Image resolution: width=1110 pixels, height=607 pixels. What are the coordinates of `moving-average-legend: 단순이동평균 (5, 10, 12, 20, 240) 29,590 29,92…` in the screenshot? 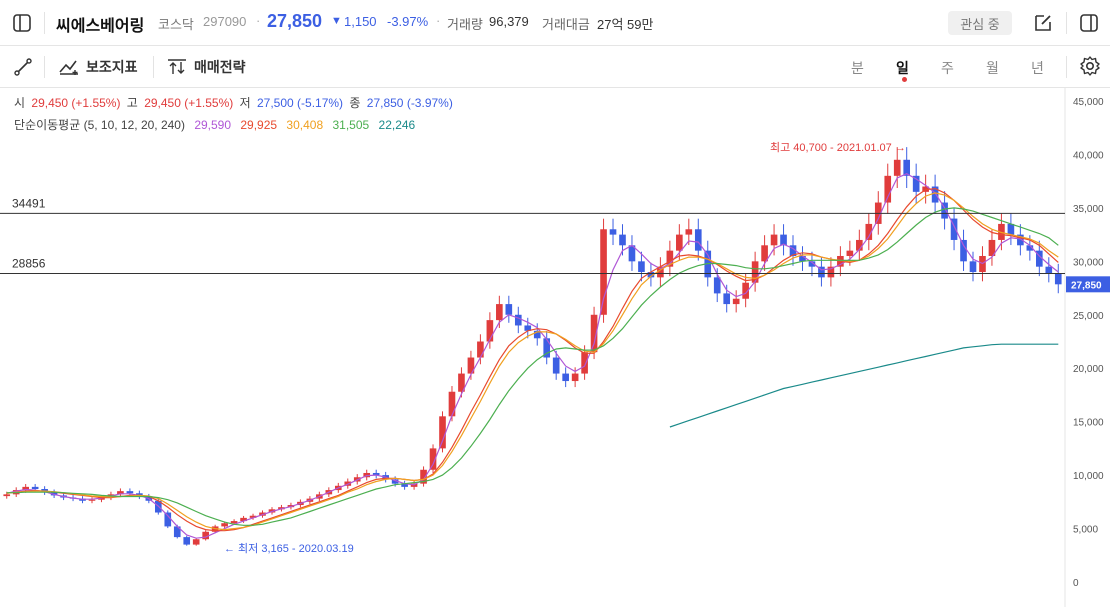 It's located at (217, 124).